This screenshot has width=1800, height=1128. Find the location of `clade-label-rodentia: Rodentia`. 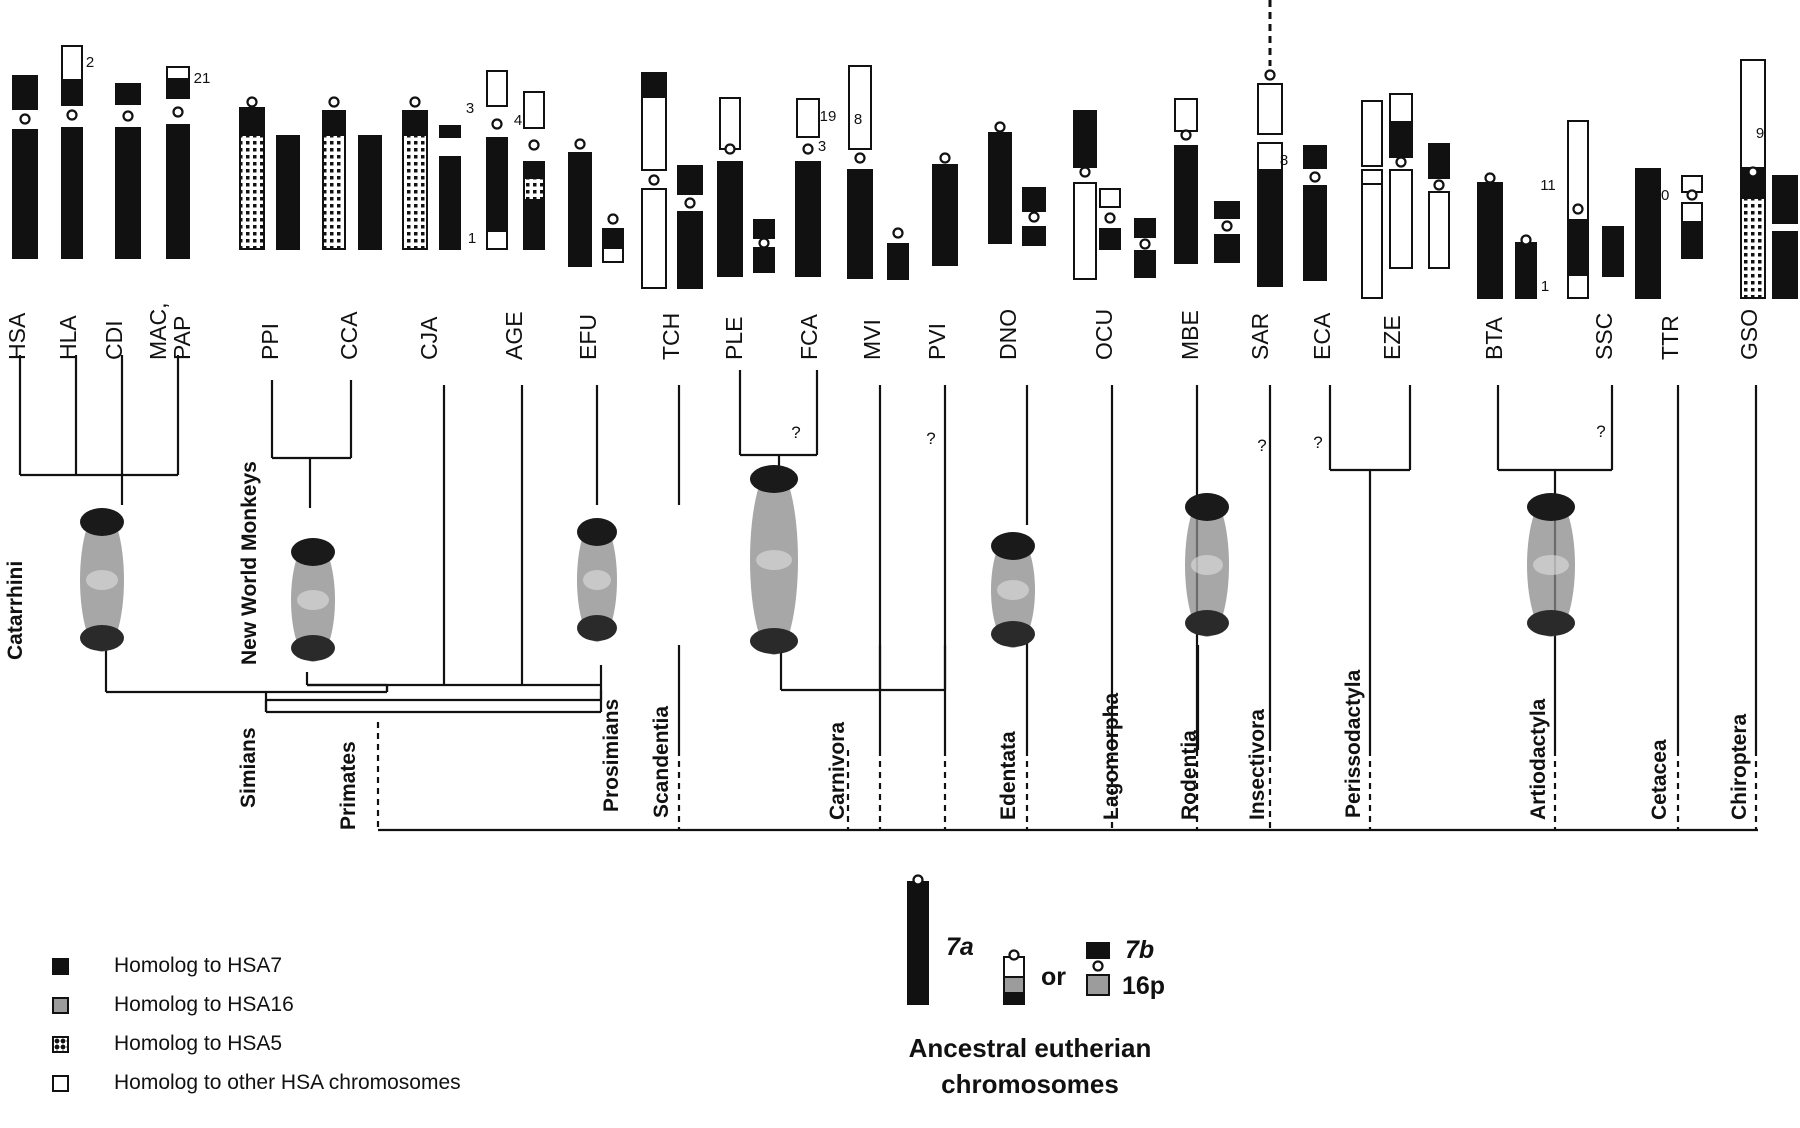

clade-label-rodentia: Rodentia is located at coordinates (1189, 775).